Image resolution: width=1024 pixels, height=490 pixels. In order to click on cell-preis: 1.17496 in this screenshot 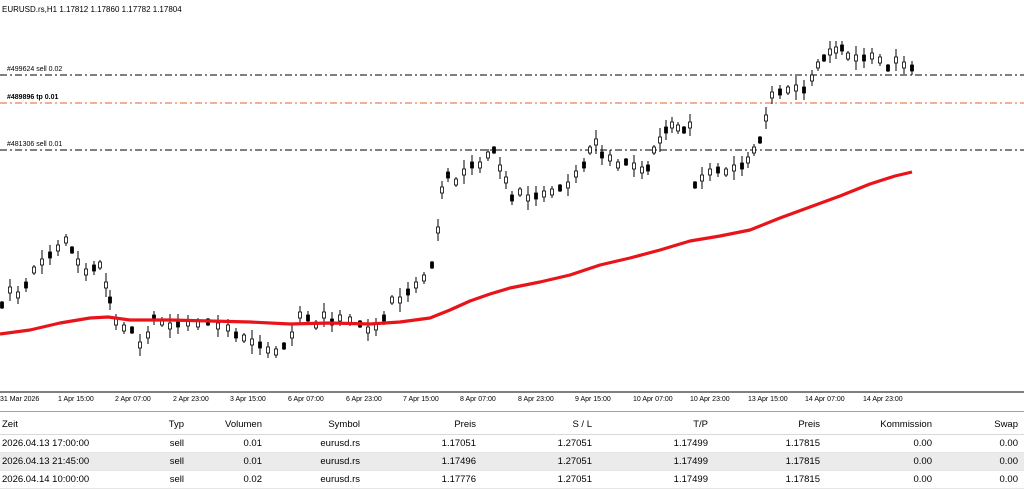, I will do `click(424, 461)`.